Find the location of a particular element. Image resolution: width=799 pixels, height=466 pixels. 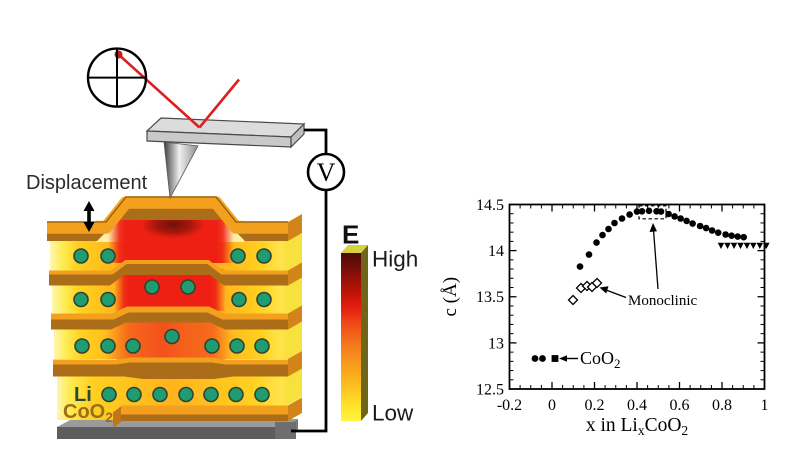

svg-text: 13 is located at coordinates (496, 344).